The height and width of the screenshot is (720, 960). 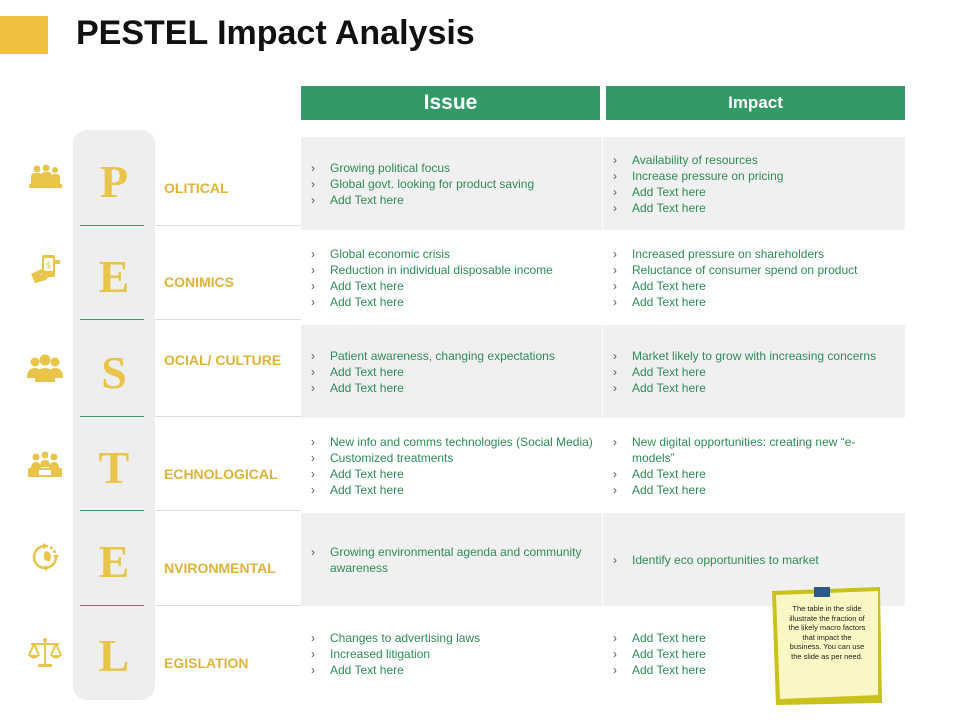 I want to click on row-label-legislation: EGISLATION, so click(x=206, y=663).